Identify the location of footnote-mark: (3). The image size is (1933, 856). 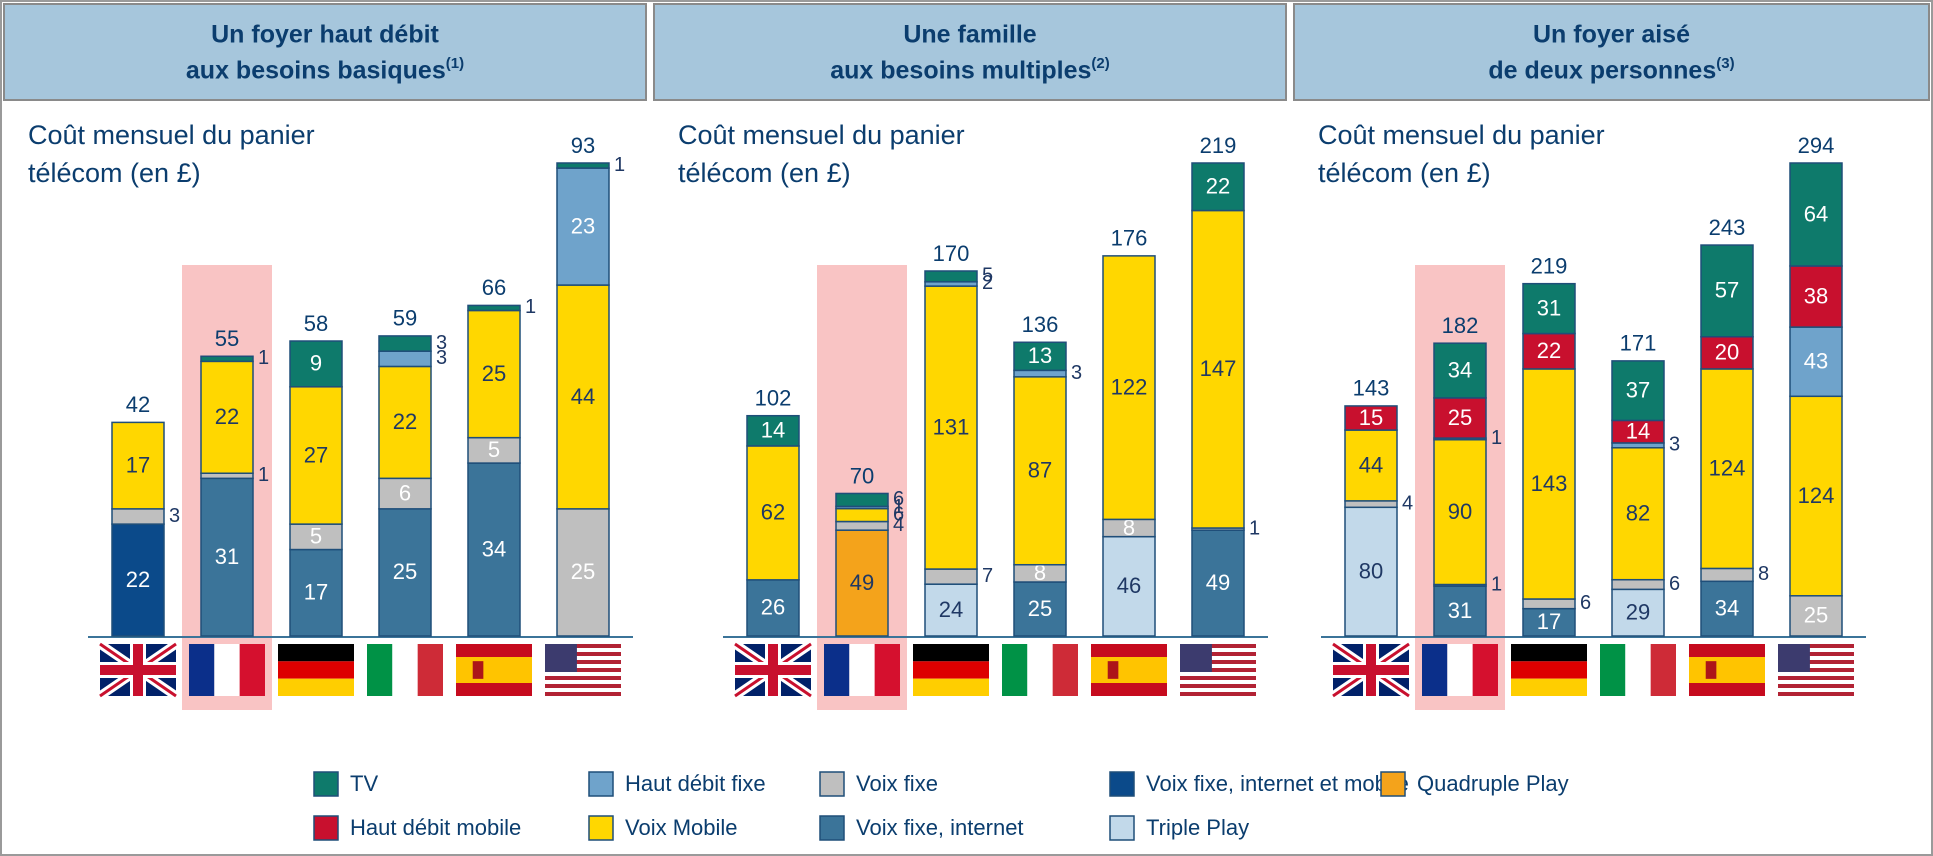
(1725, 63).